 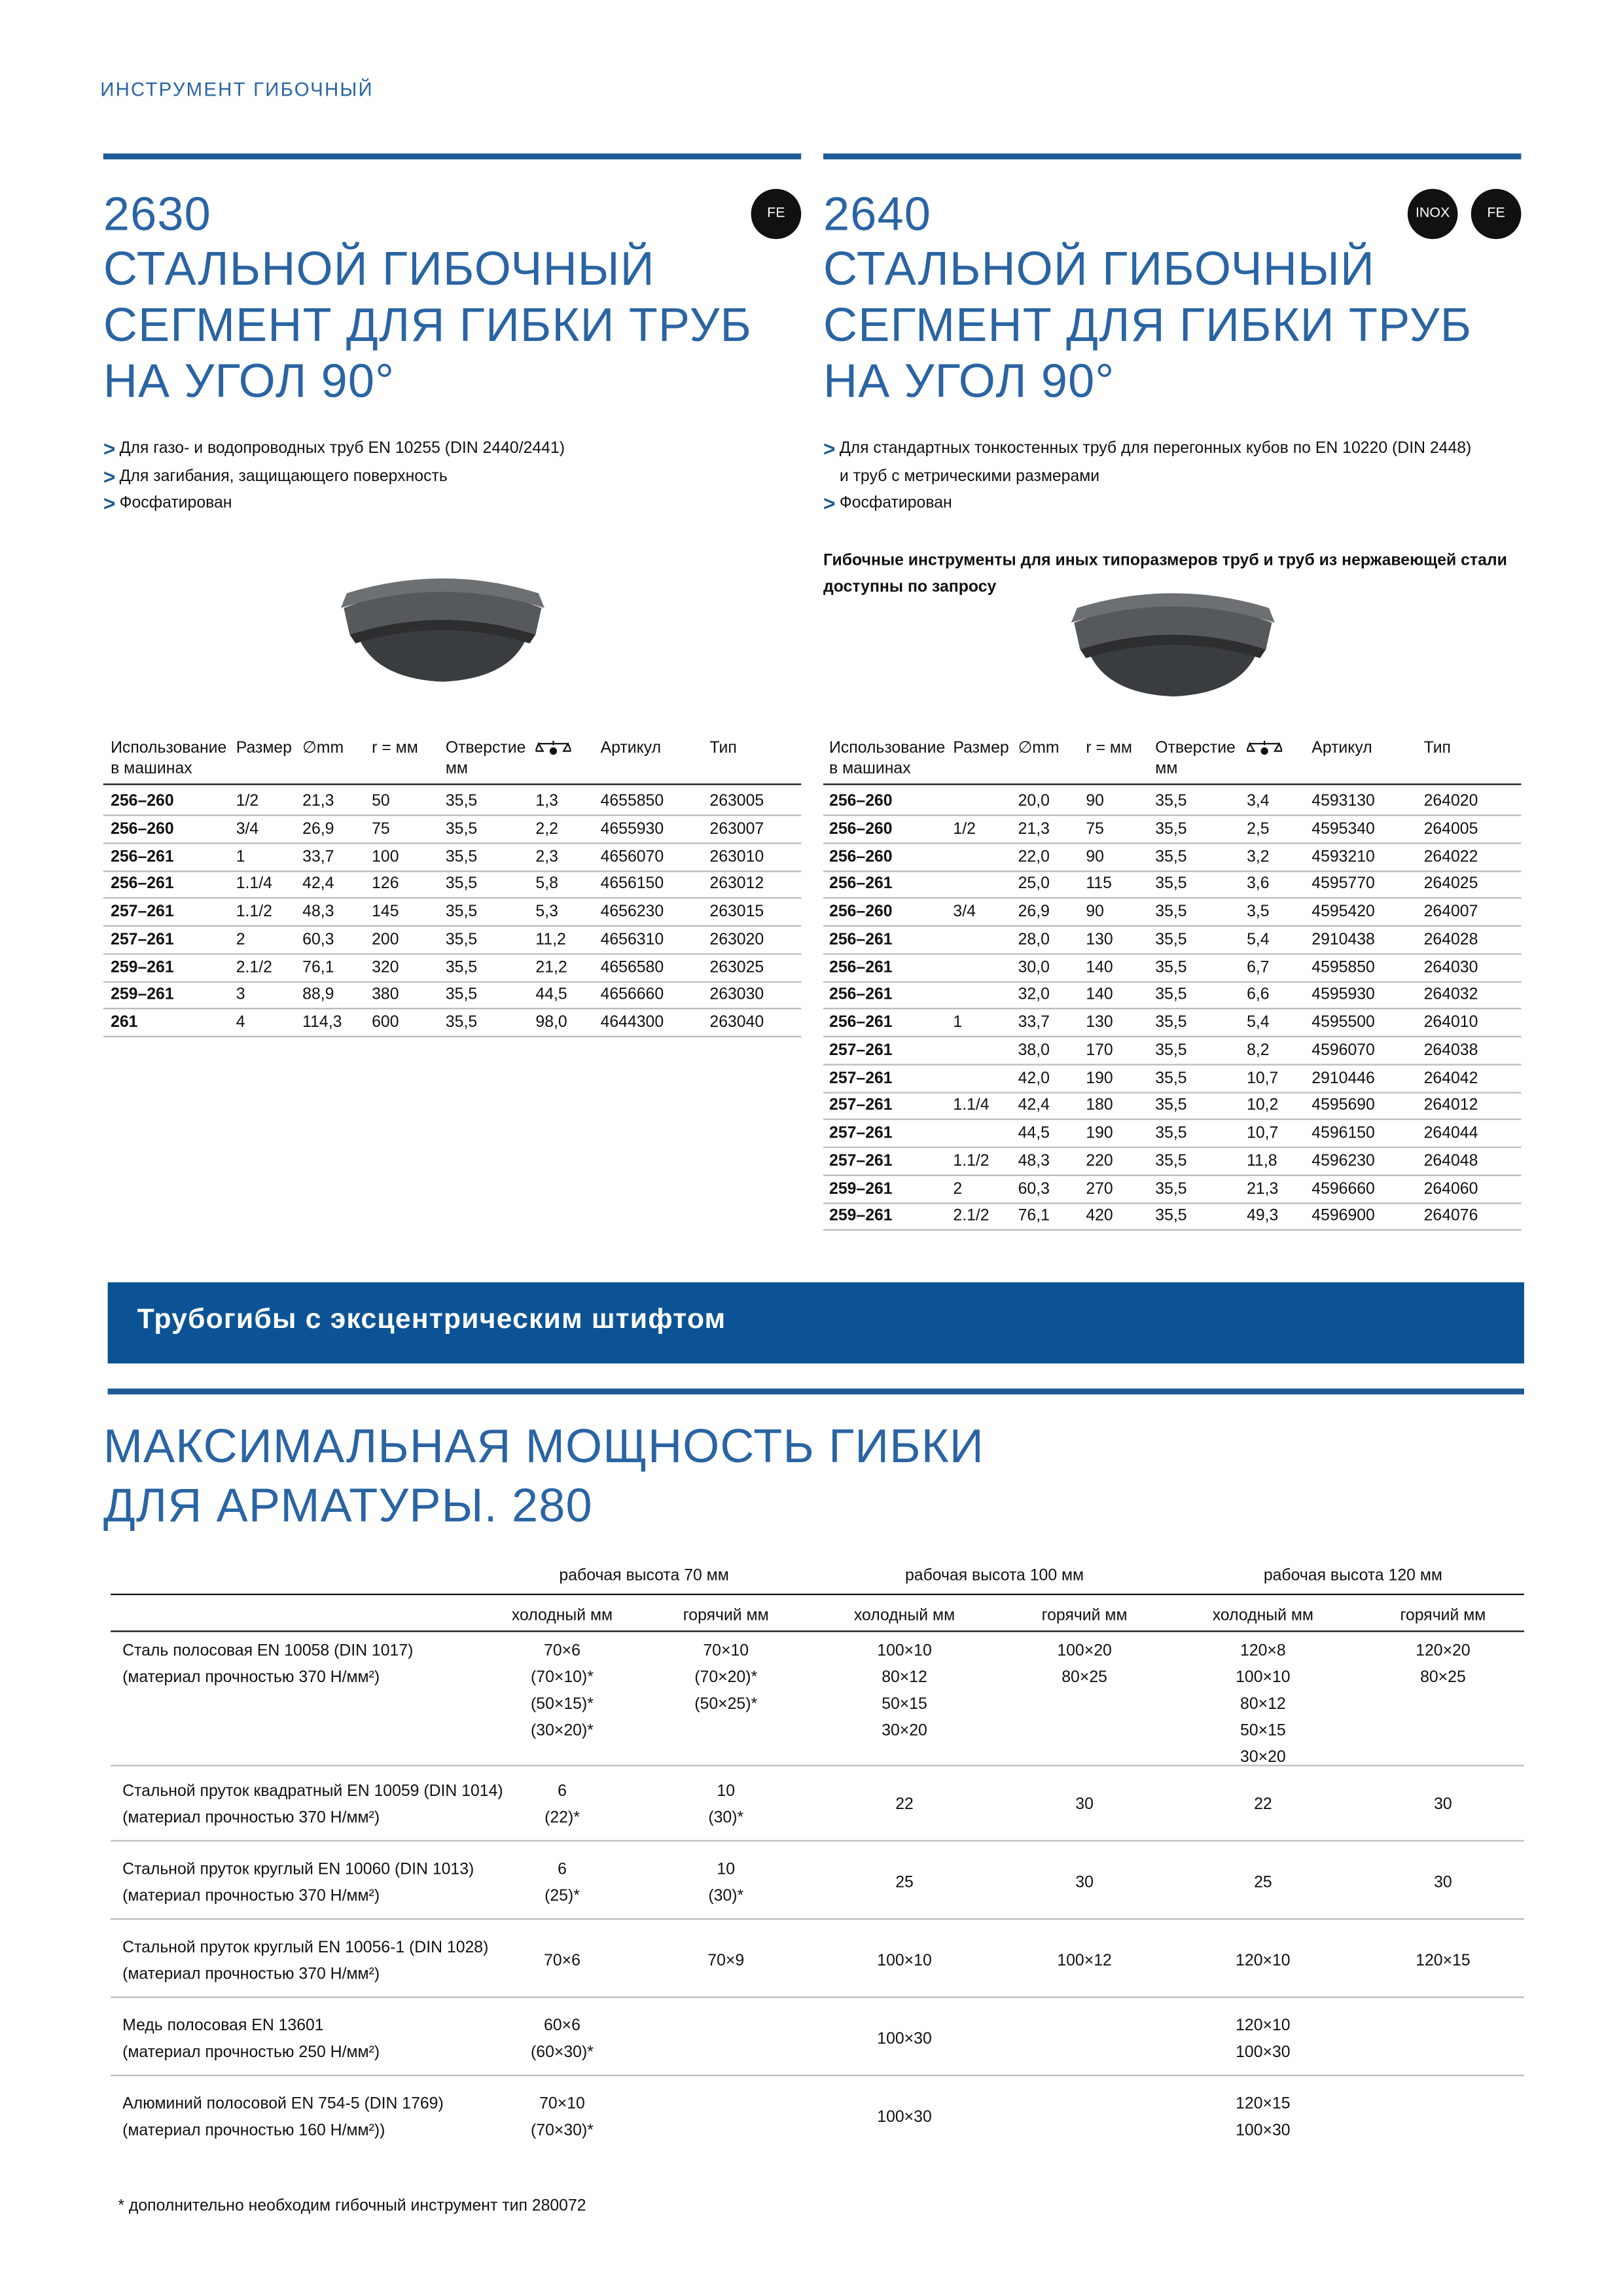 I want to click on table-cell: 4593210, so click(x=1343, y=857).